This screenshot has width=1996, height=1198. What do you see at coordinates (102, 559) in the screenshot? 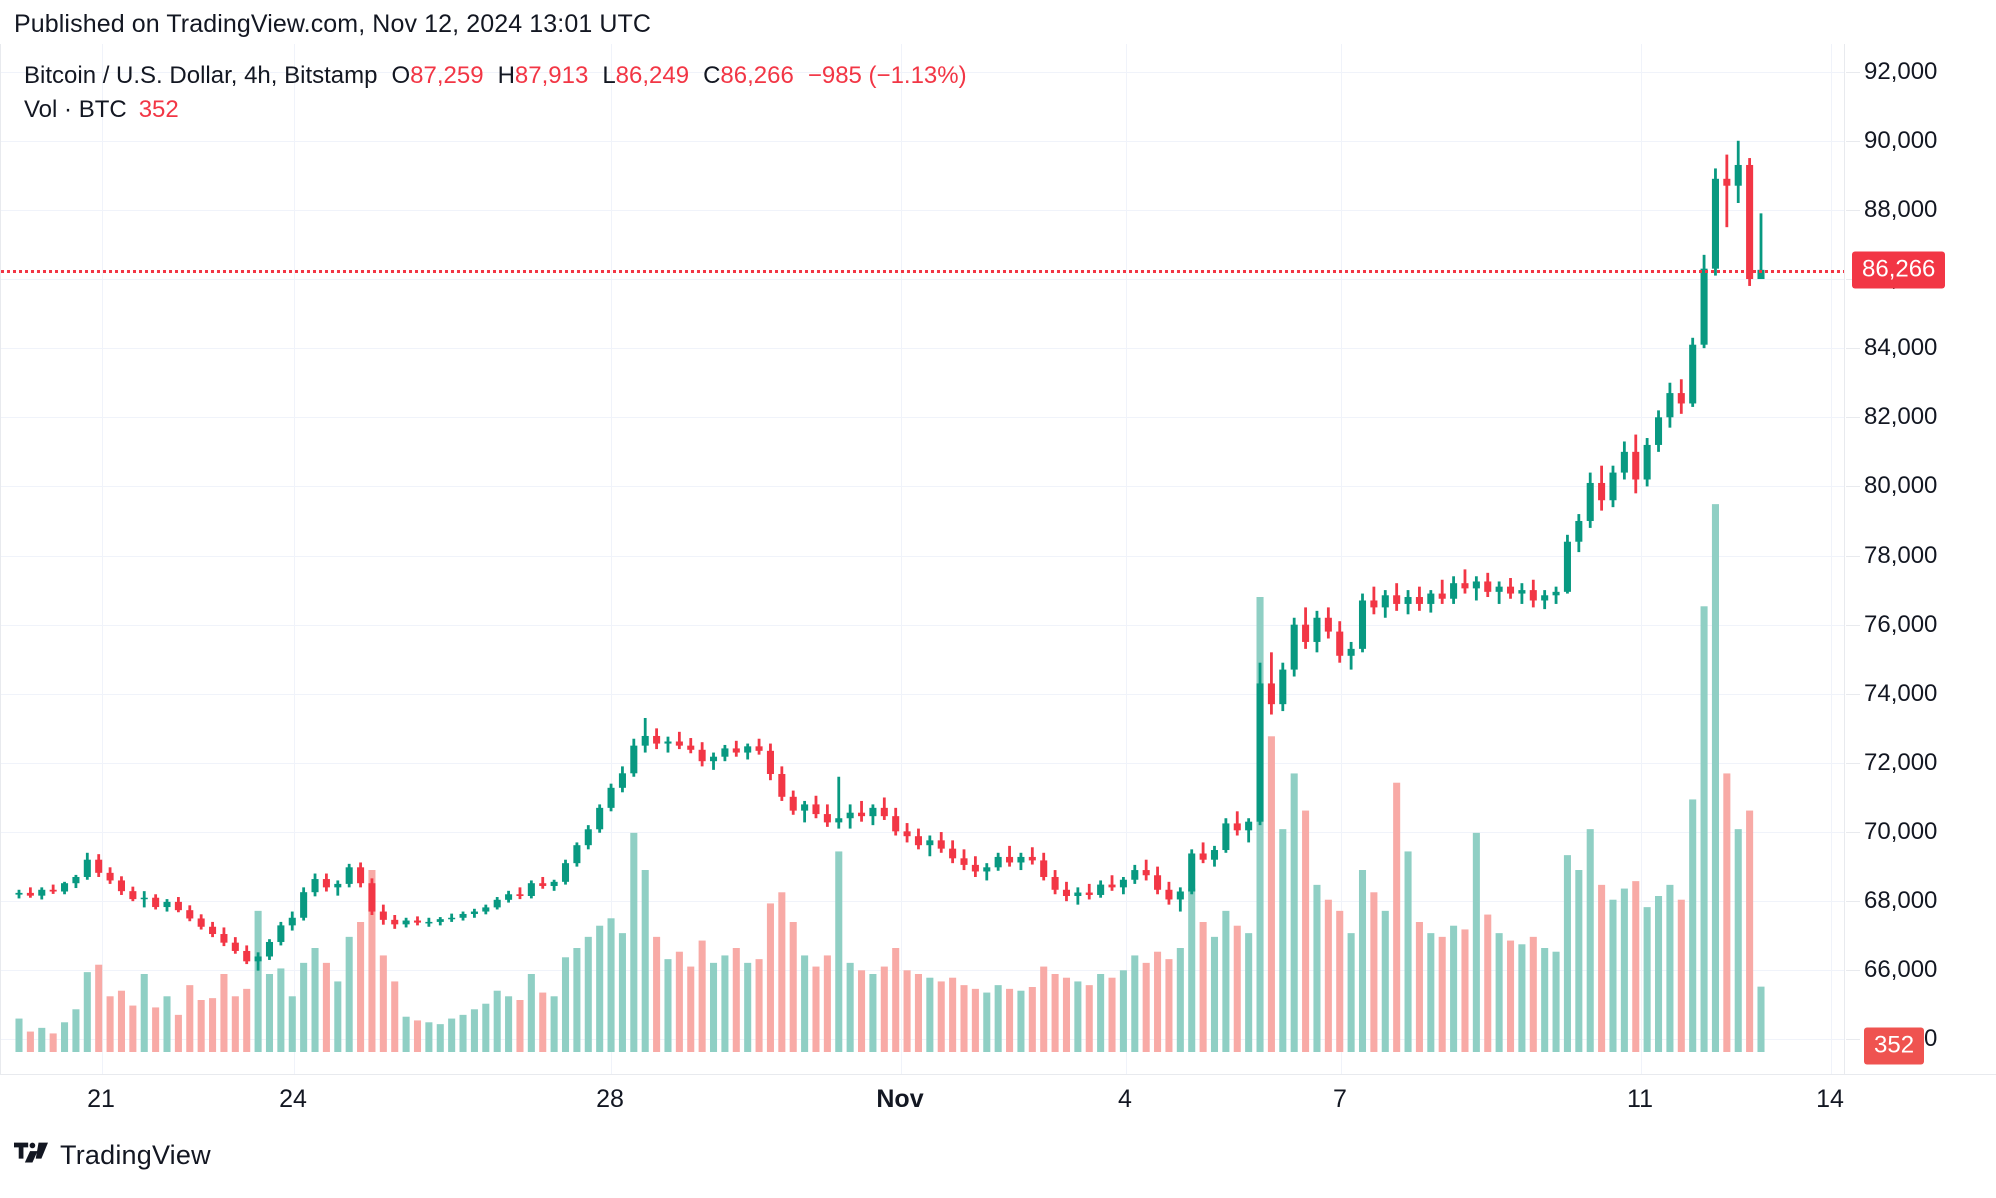
I see `time-gridline` at bounding box center [102, 559].